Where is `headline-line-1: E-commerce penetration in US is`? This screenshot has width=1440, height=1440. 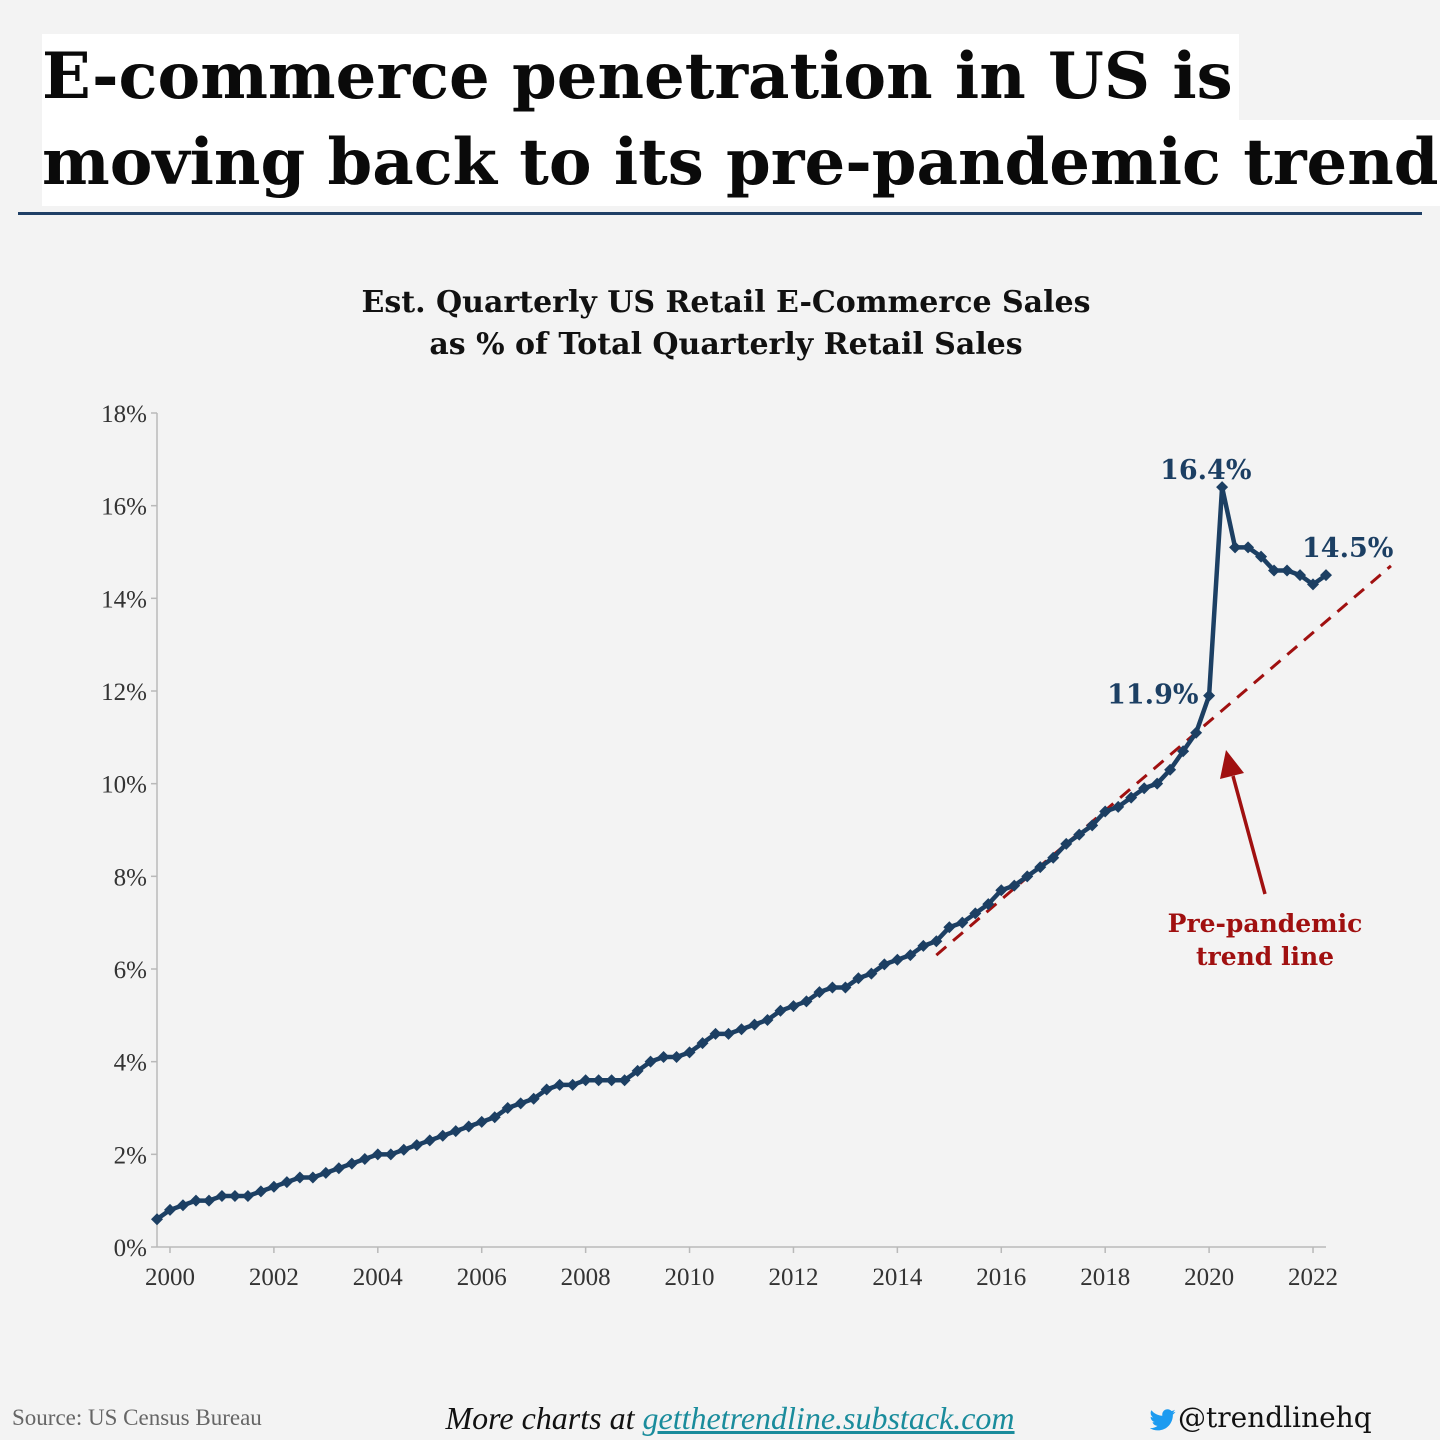
headline-line-1: E-commerce penetration in US is is located at coordinates (640, 77).